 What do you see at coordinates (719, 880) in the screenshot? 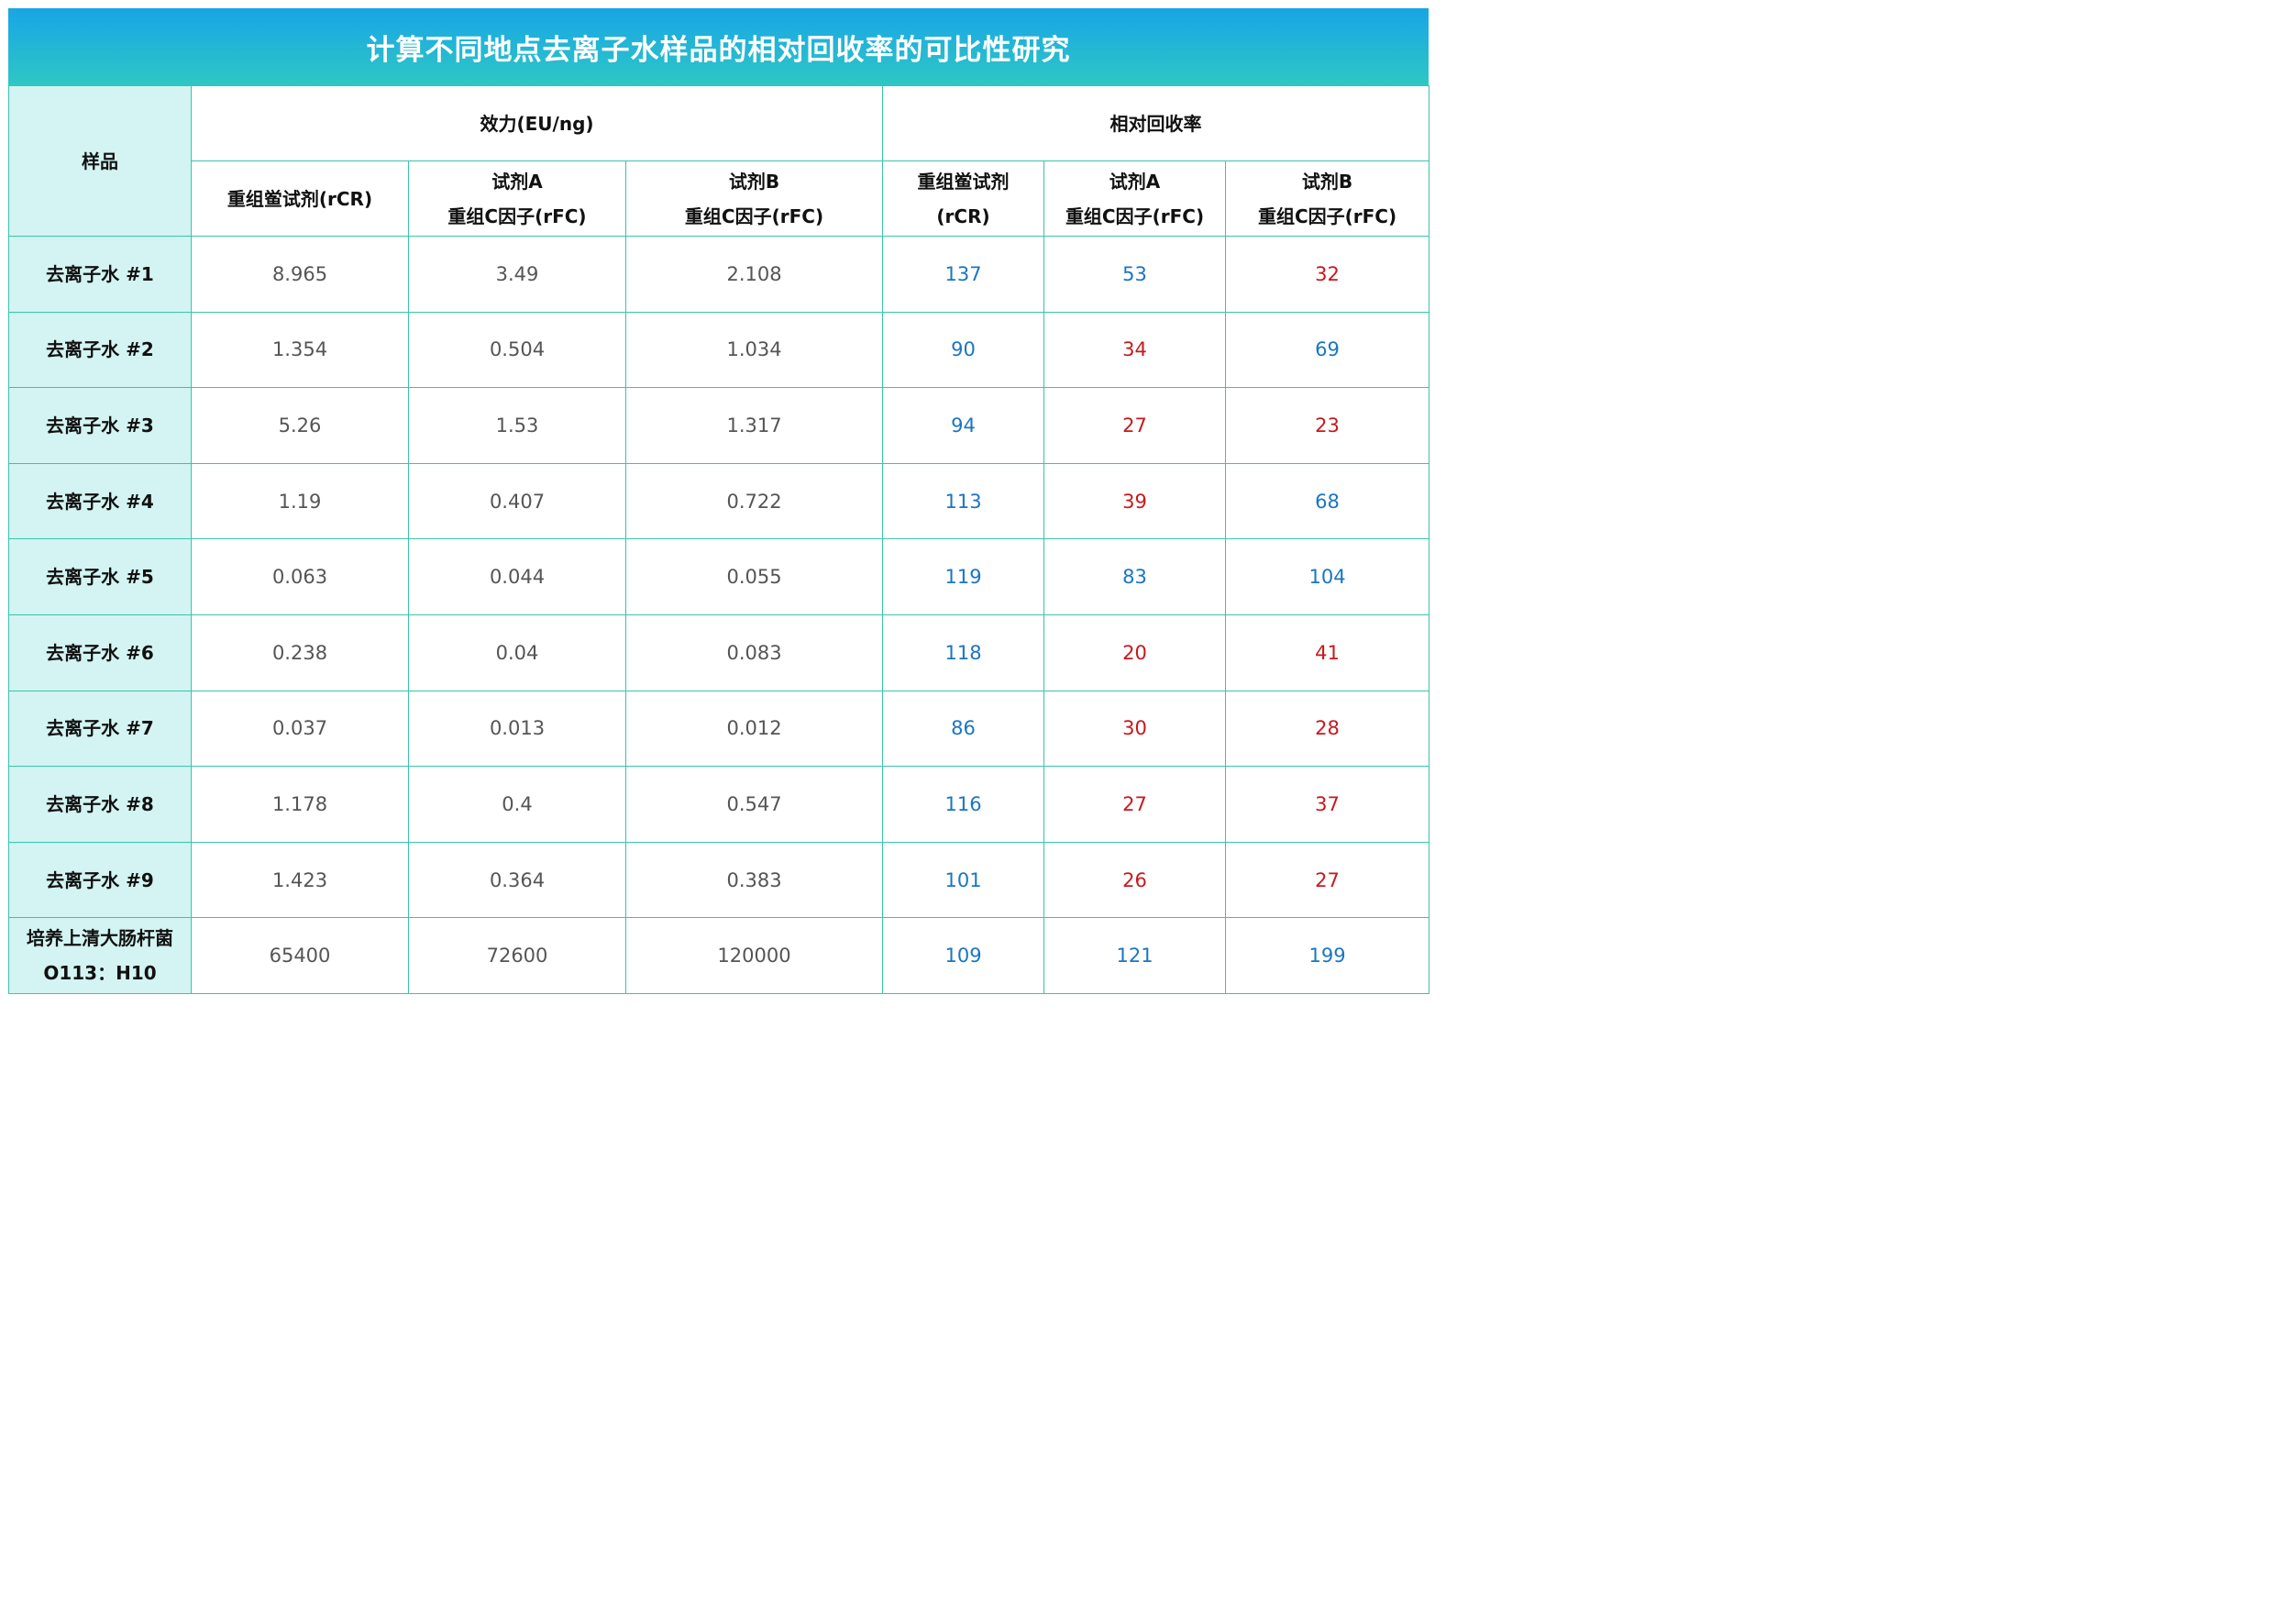
I see `table-row: 去离子水 #9 1.423 0.364 0.383 101 26 27` at bounding box center [719, 880].